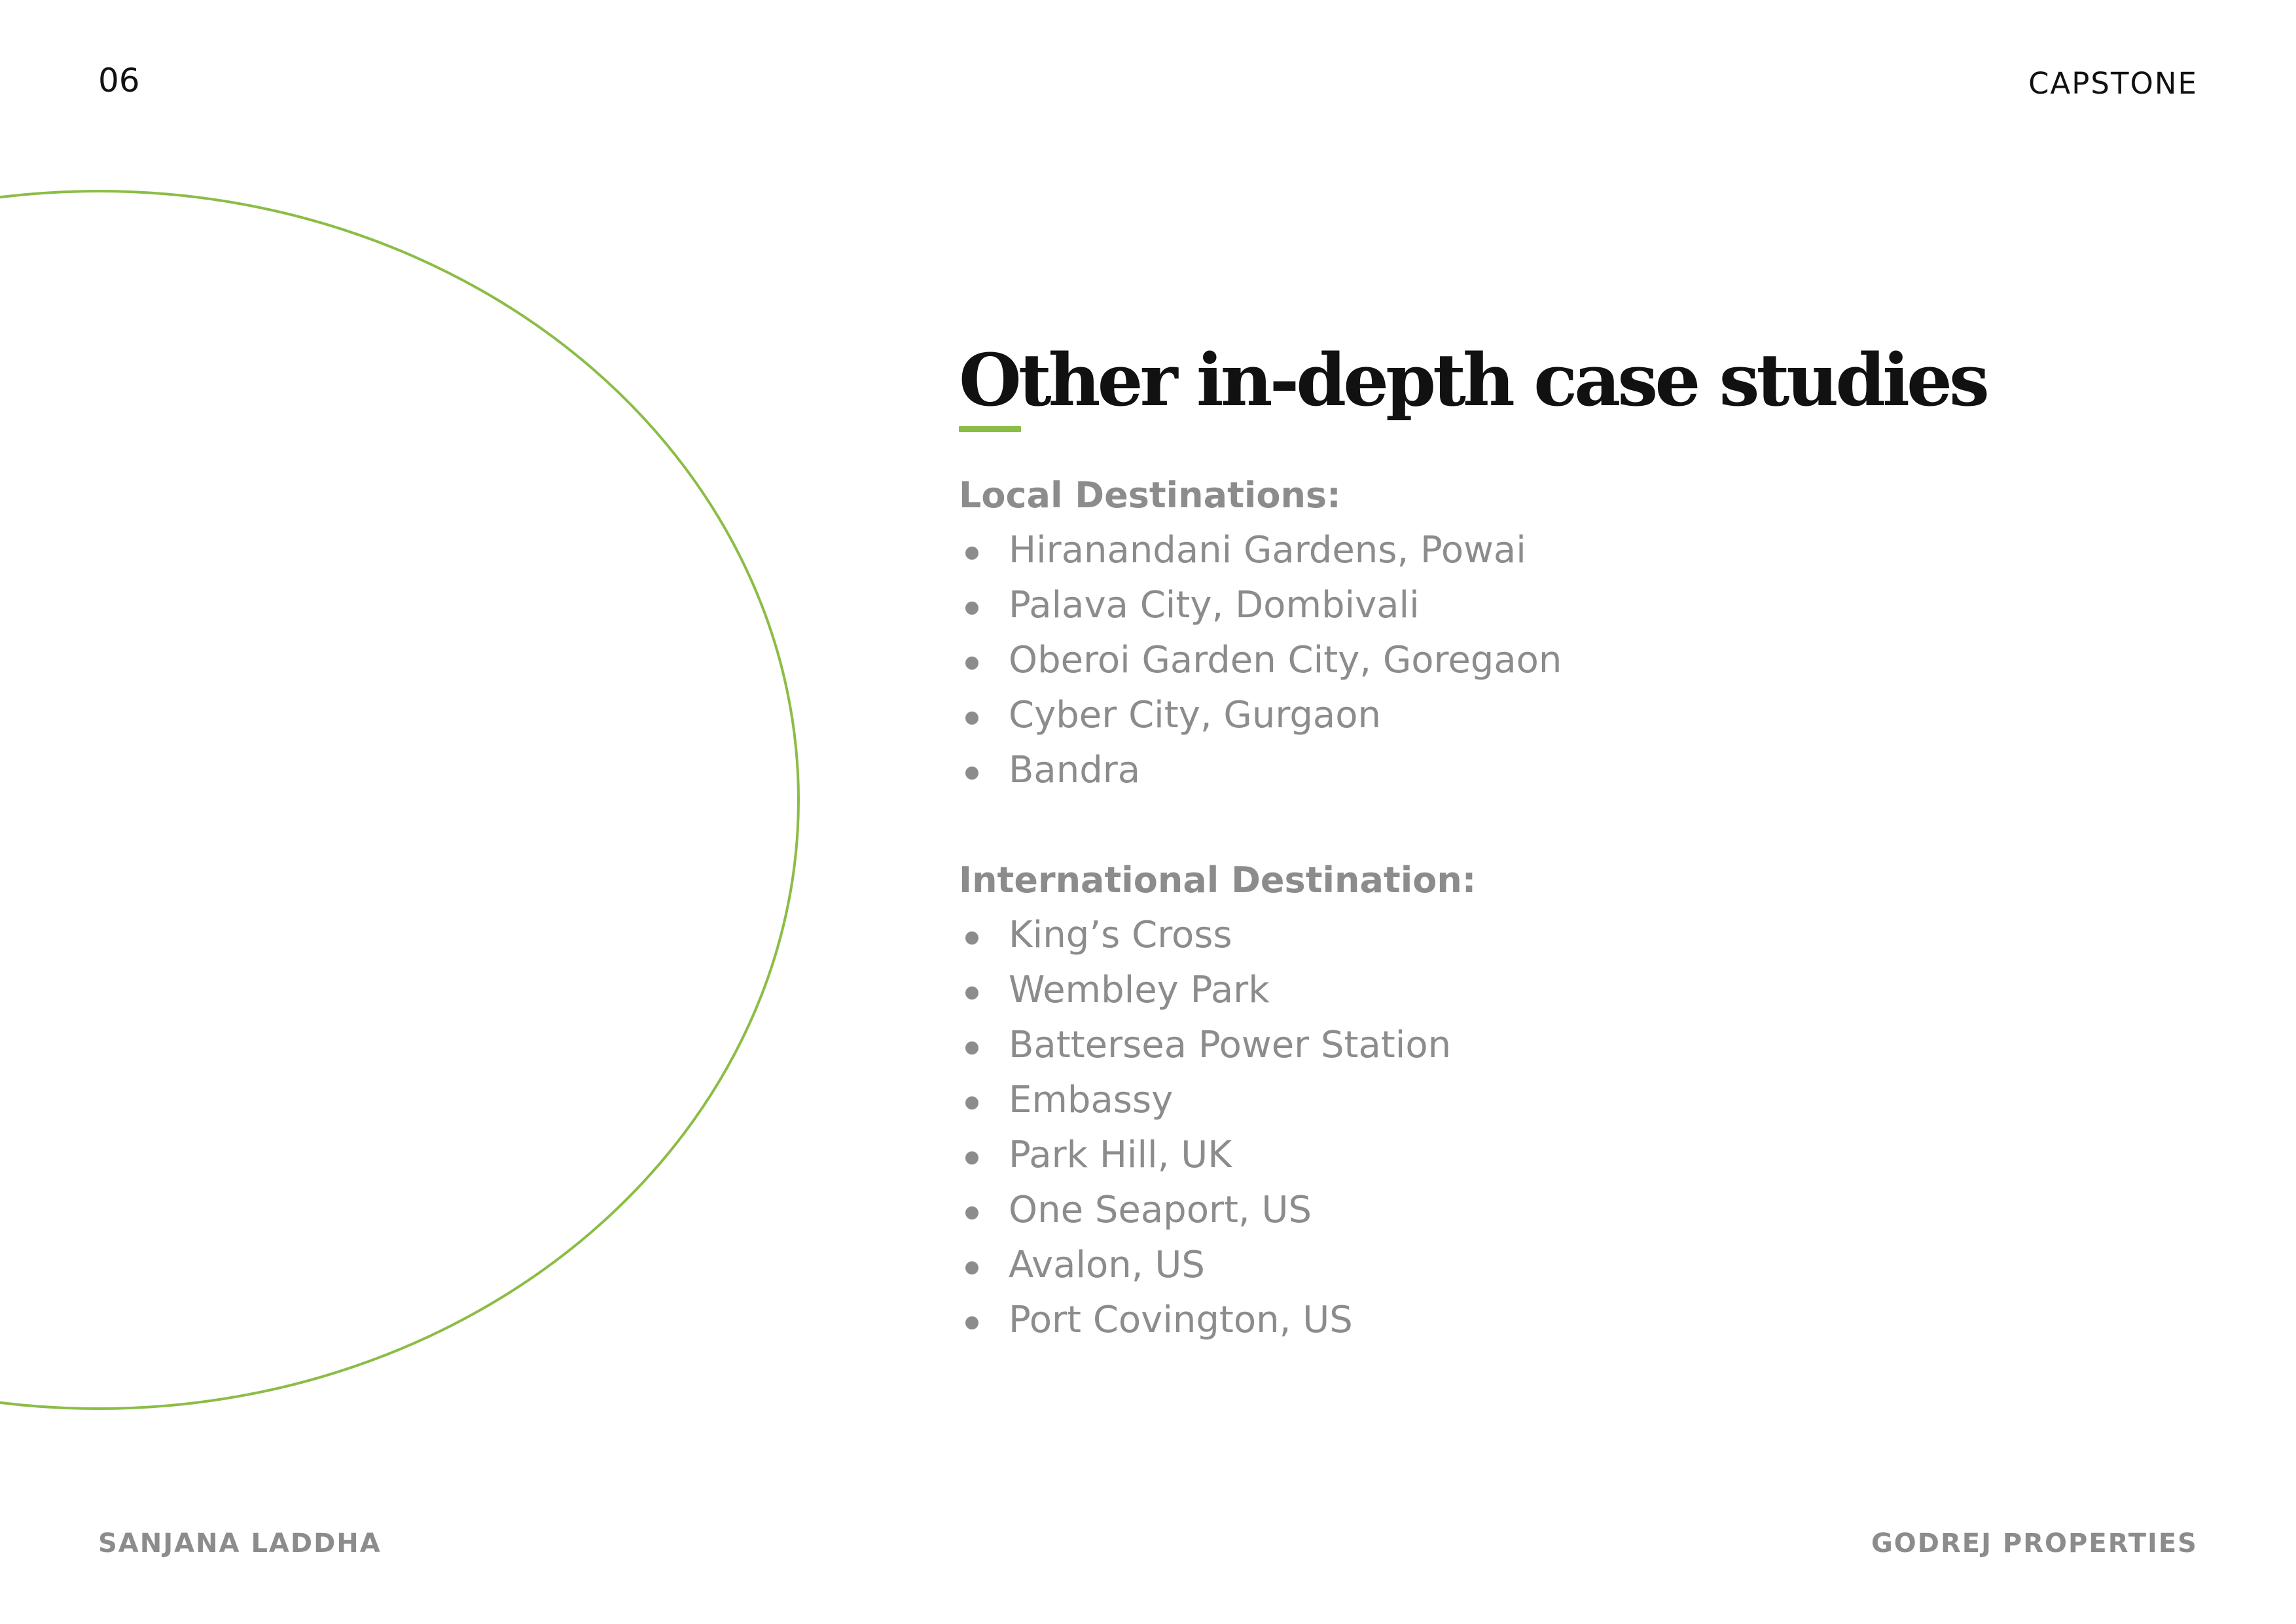 The width and height of the screenshot is (2296, 1624). I want to click on list-item-label: Battersea Power Station, so click(1230, 1045).